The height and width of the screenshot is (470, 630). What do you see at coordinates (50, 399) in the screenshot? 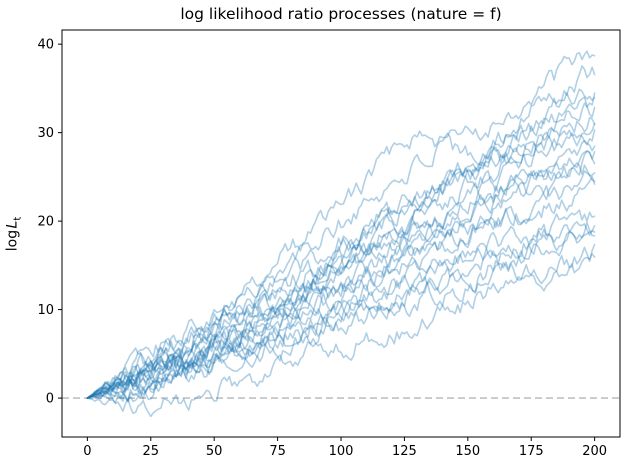
I see `y-tick-label: 0` at bounding box center [50, 399].